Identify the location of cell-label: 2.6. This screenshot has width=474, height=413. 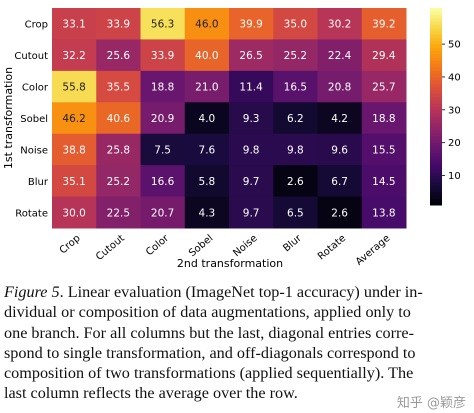
(339, 213).